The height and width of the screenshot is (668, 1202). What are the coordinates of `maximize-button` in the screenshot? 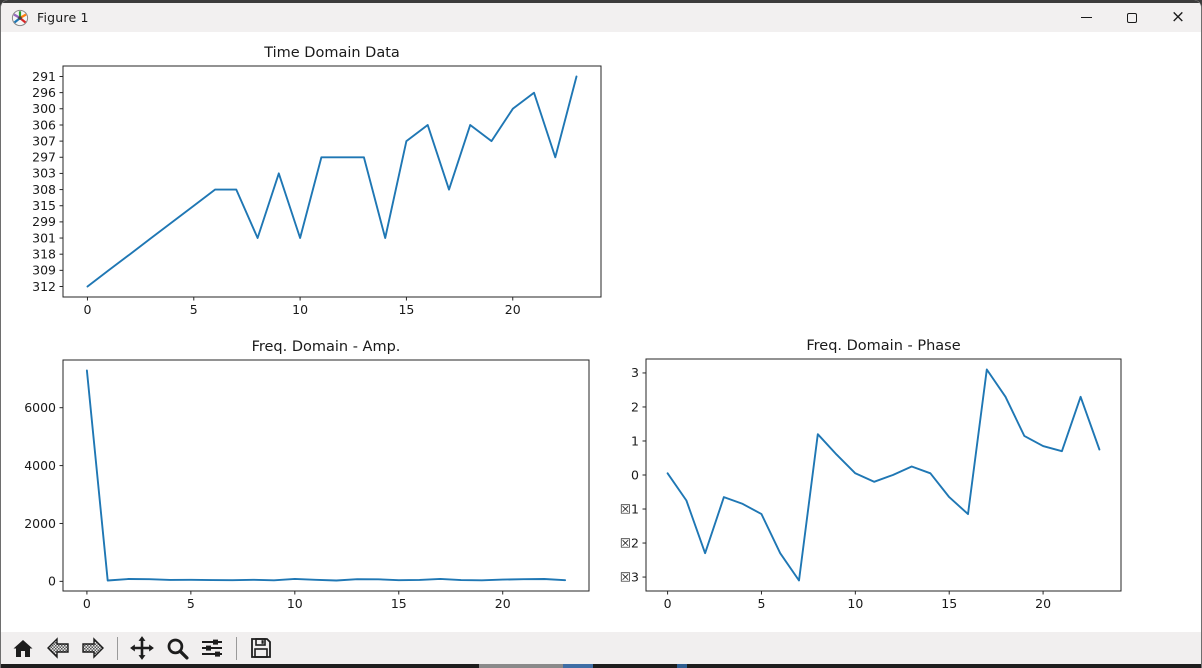 It's located at (1132, 17).